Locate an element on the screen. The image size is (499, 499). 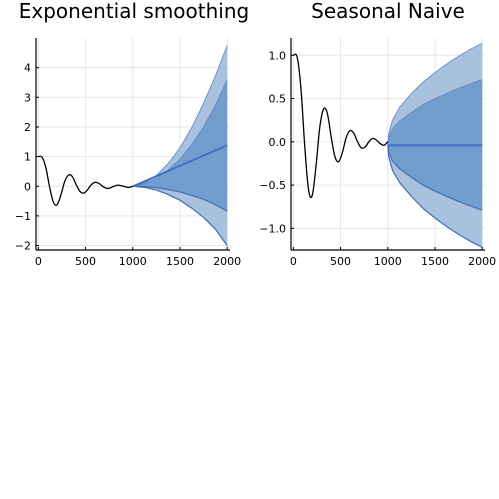
y-tick-label: −0.5 is located at coordinates (272, 185).